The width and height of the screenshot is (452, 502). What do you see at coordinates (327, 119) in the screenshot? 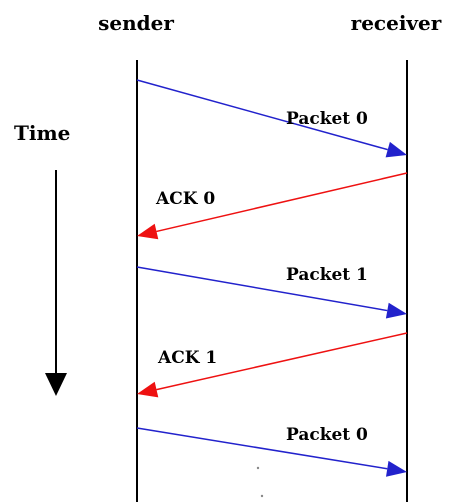
I see `message-label-packet-0: Packet 0` at bounding box center [327, 119].